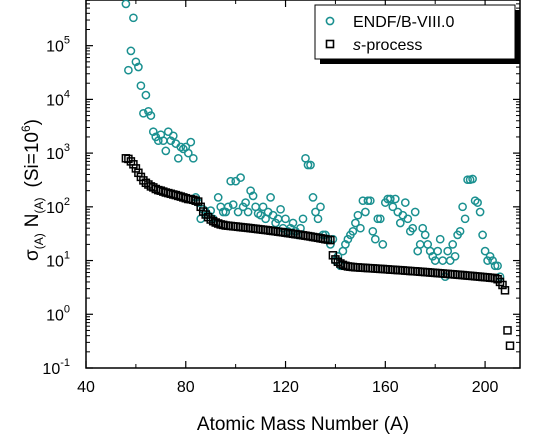 This screenshot has height=442, width=535. I want to click on y-tick-label: 10¹, so click(58, 260).